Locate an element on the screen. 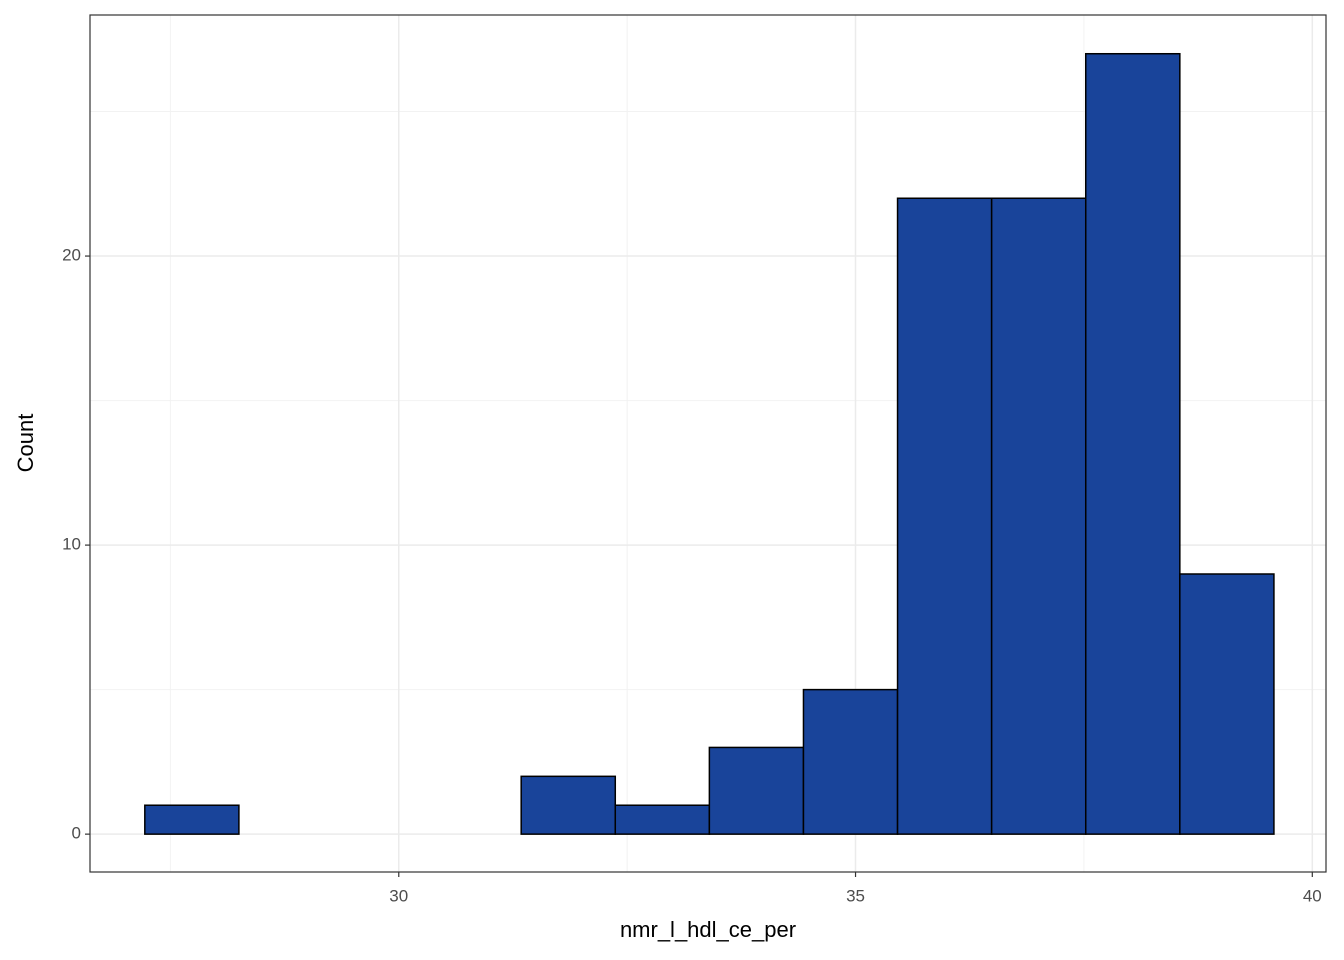 Image resolution: width=1344 pixels, height=960 pixels. y-axis-title: Count is located at coordinates (25, 443).